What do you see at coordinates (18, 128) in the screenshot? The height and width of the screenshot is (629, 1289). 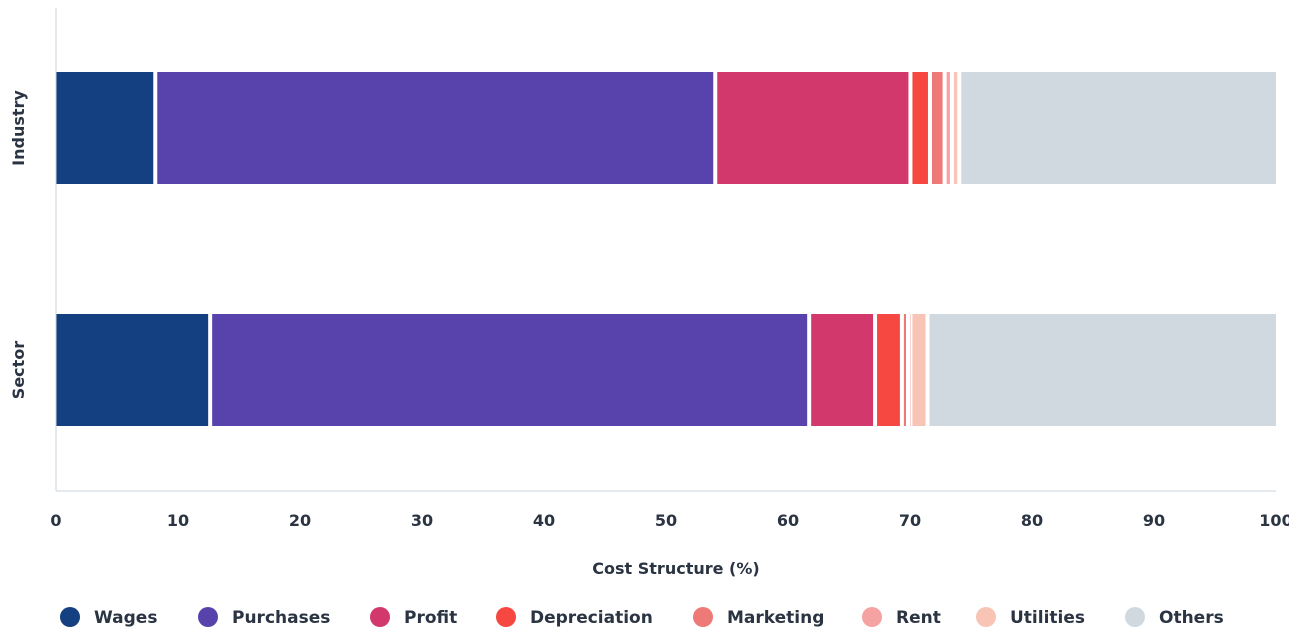 I see `category-label-industry: Industry` at bounding box center [18, 128].